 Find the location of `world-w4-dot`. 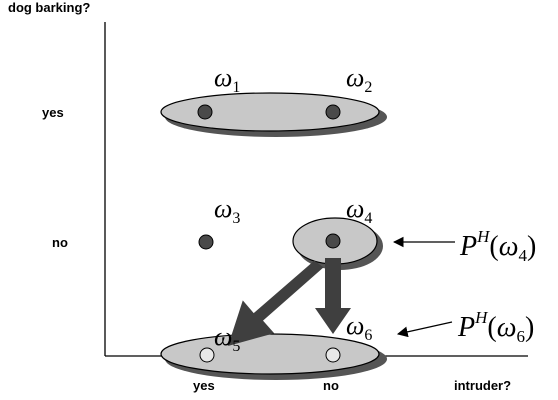

world-w4-dot is located at coordinates (333, 241).